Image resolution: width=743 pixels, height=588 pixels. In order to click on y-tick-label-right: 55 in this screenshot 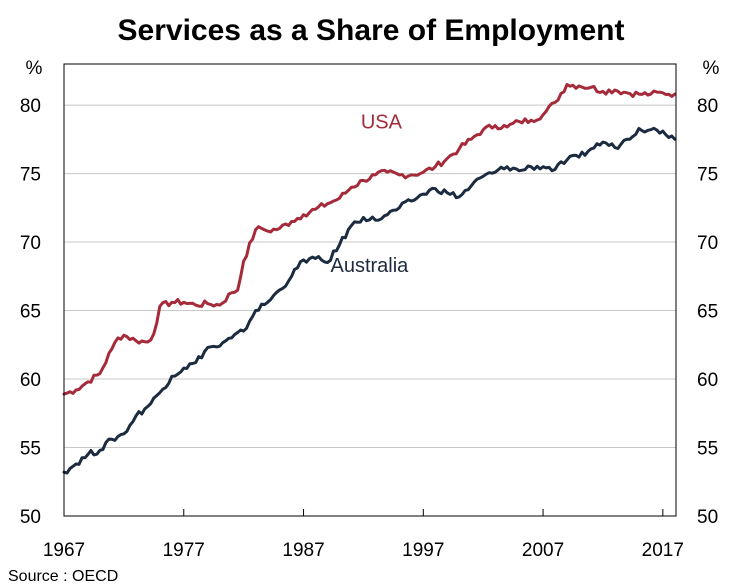, I will do `click(707, 449)`.